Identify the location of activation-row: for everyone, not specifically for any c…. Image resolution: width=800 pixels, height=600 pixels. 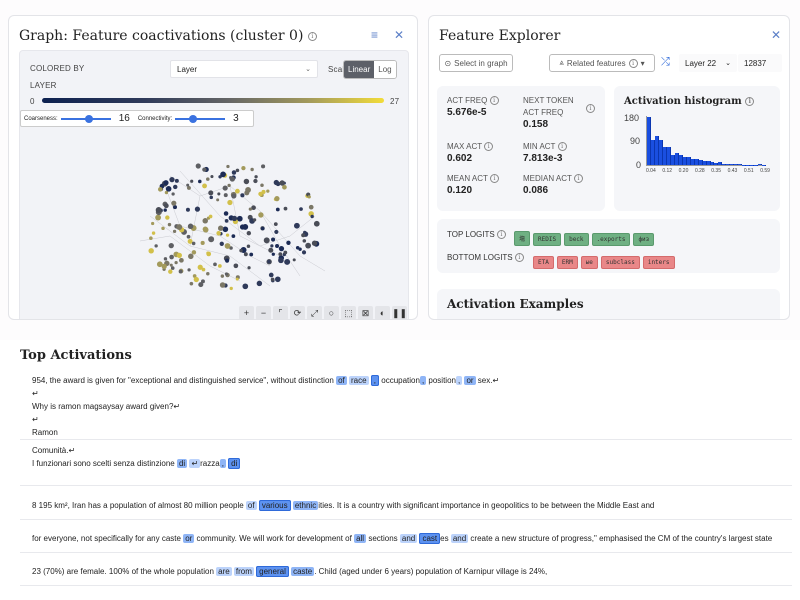
(406, 538).